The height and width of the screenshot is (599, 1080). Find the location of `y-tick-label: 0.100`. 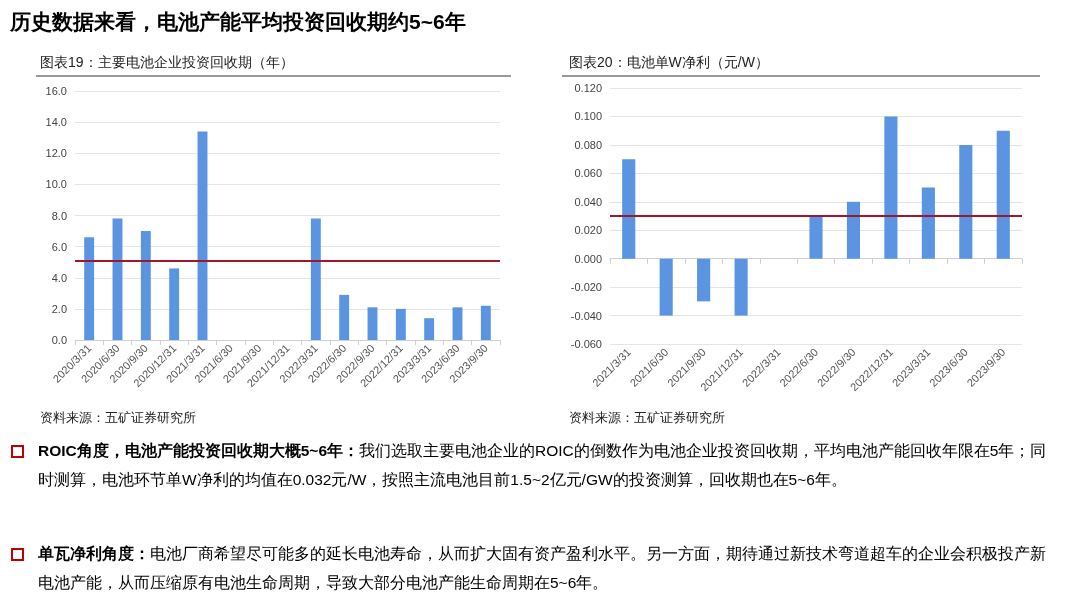

y-tick-label: 0.100 is located at coordinates (588, 116).